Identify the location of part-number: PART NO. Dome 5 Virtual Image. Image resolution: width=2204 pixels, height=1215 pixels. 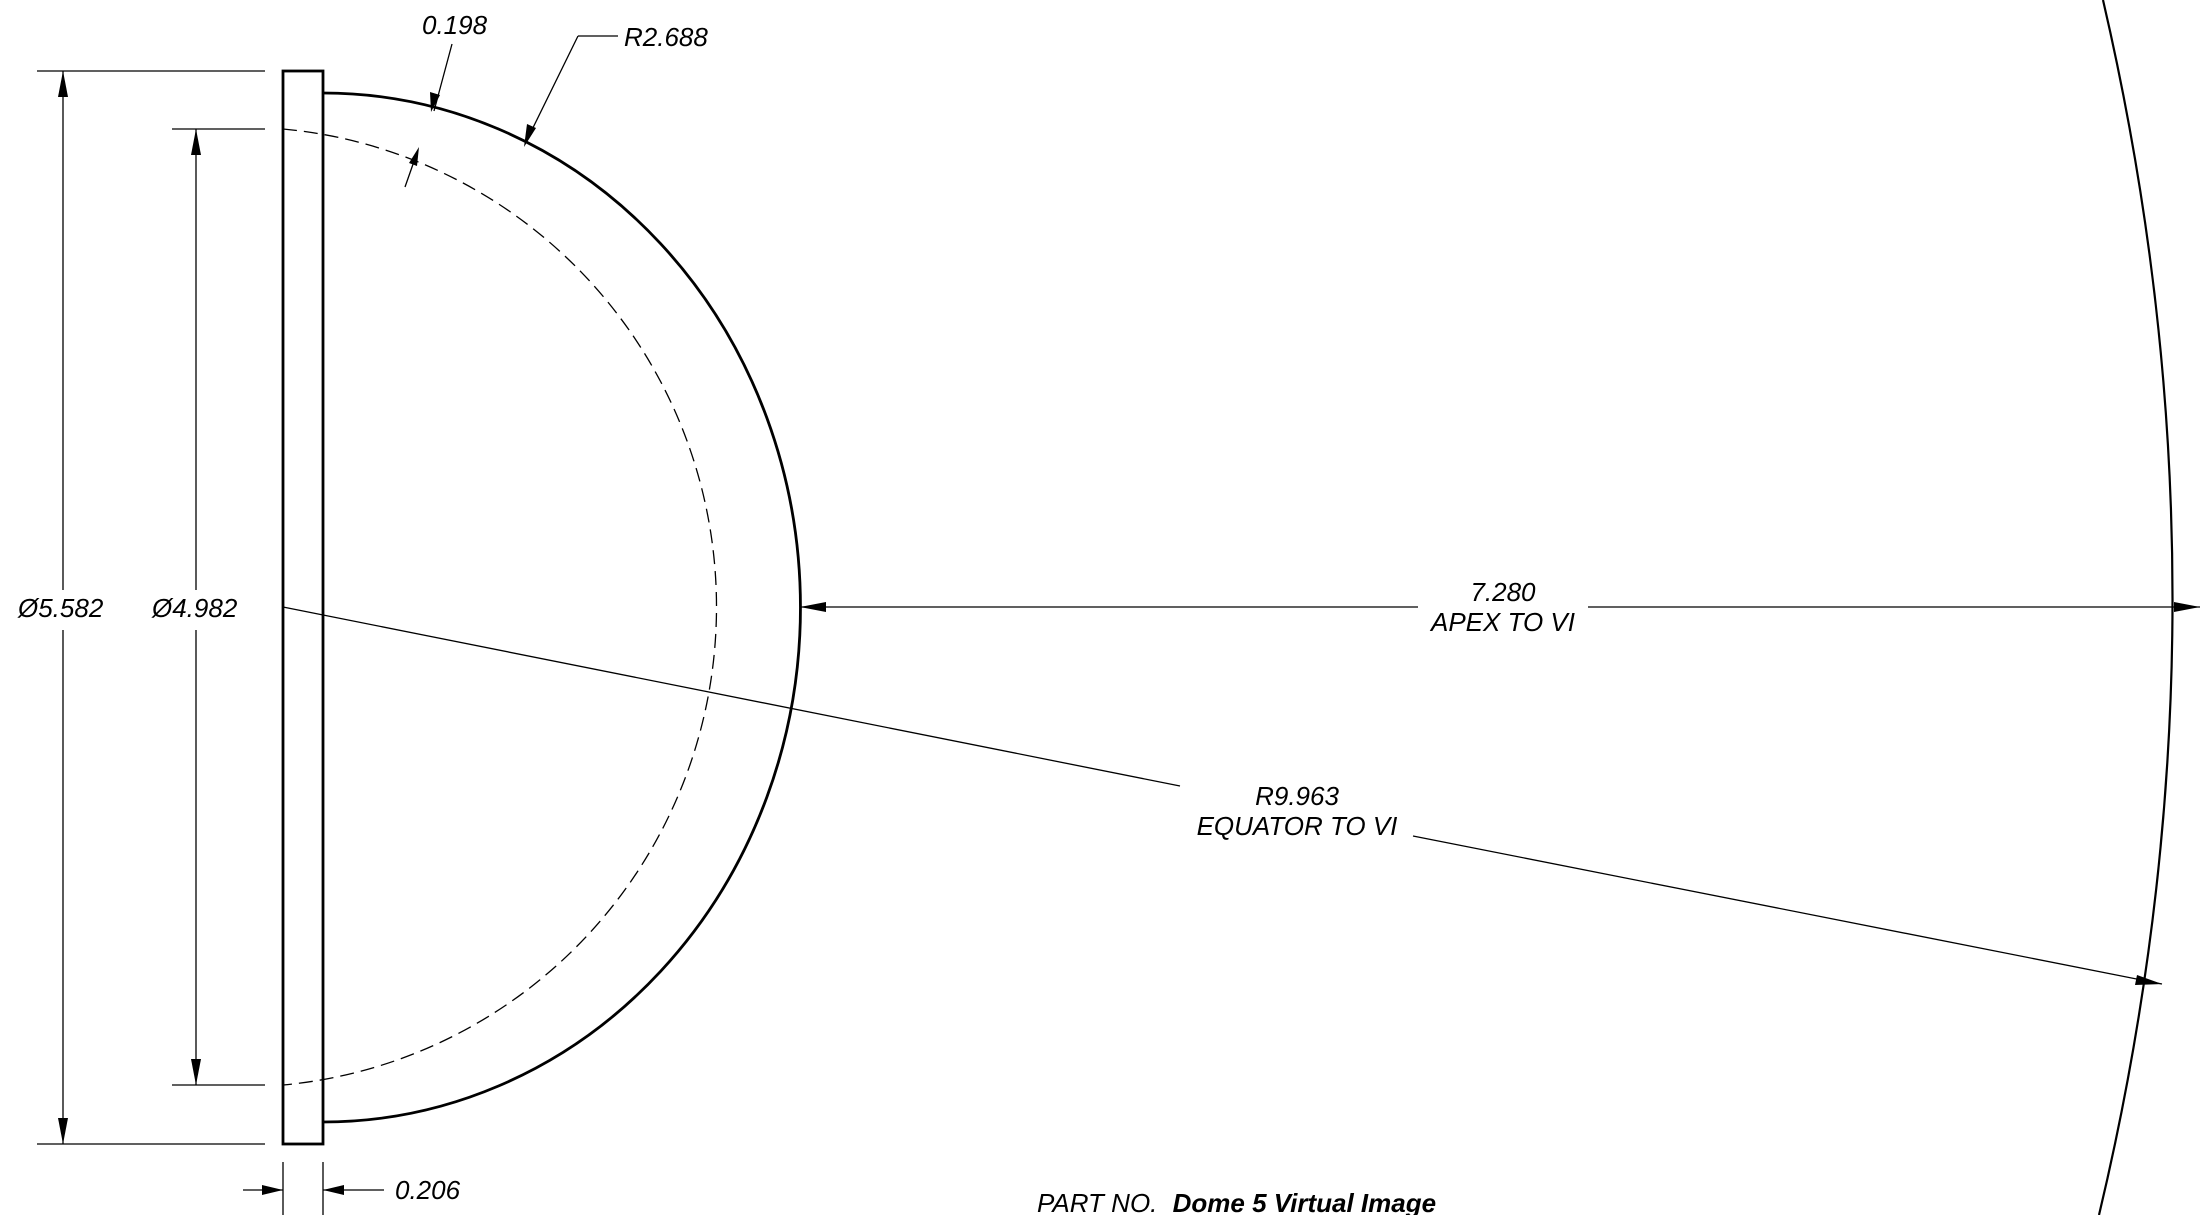
(1236, 1201).